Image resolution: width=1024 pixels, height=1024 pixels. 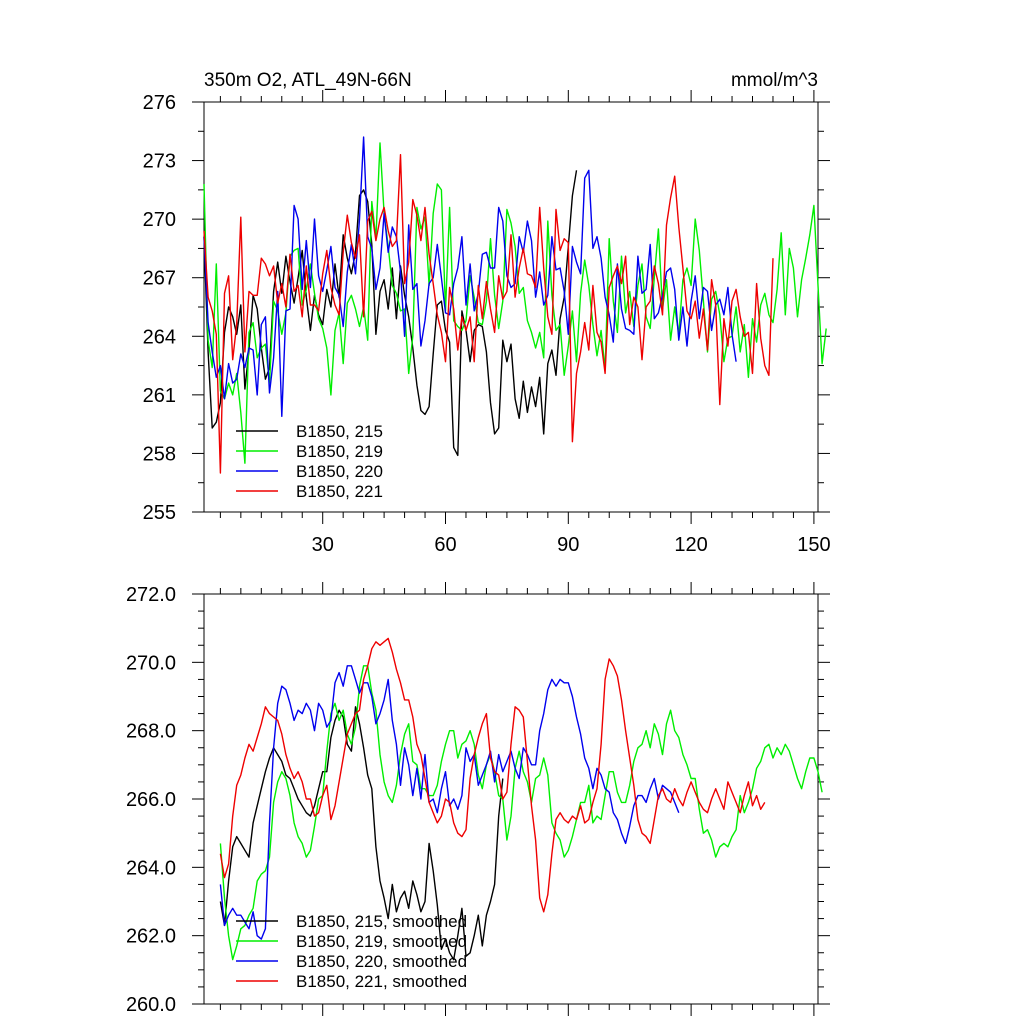 What do you see at coordinates (159, 513) in the screenshot?
I see `y-tick-label: 255` at bounding box center [159, 513].